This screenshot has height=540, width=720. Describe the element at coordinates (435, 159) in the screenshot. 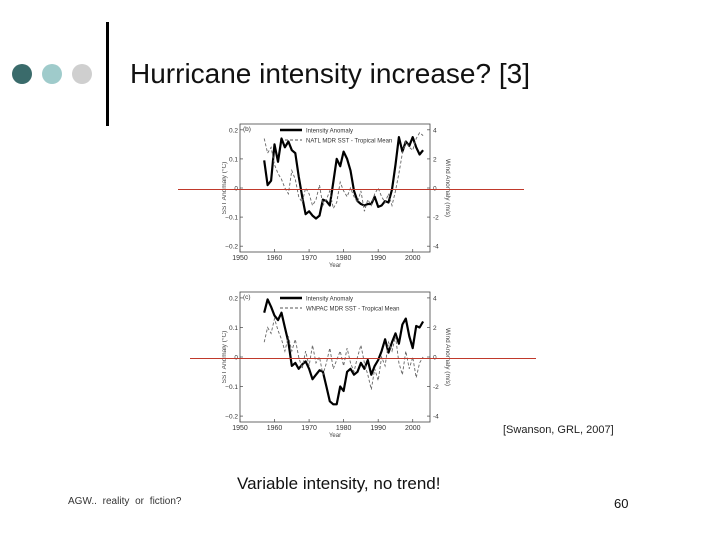

I see `panel-b-y2tick-label: 2` at that location.